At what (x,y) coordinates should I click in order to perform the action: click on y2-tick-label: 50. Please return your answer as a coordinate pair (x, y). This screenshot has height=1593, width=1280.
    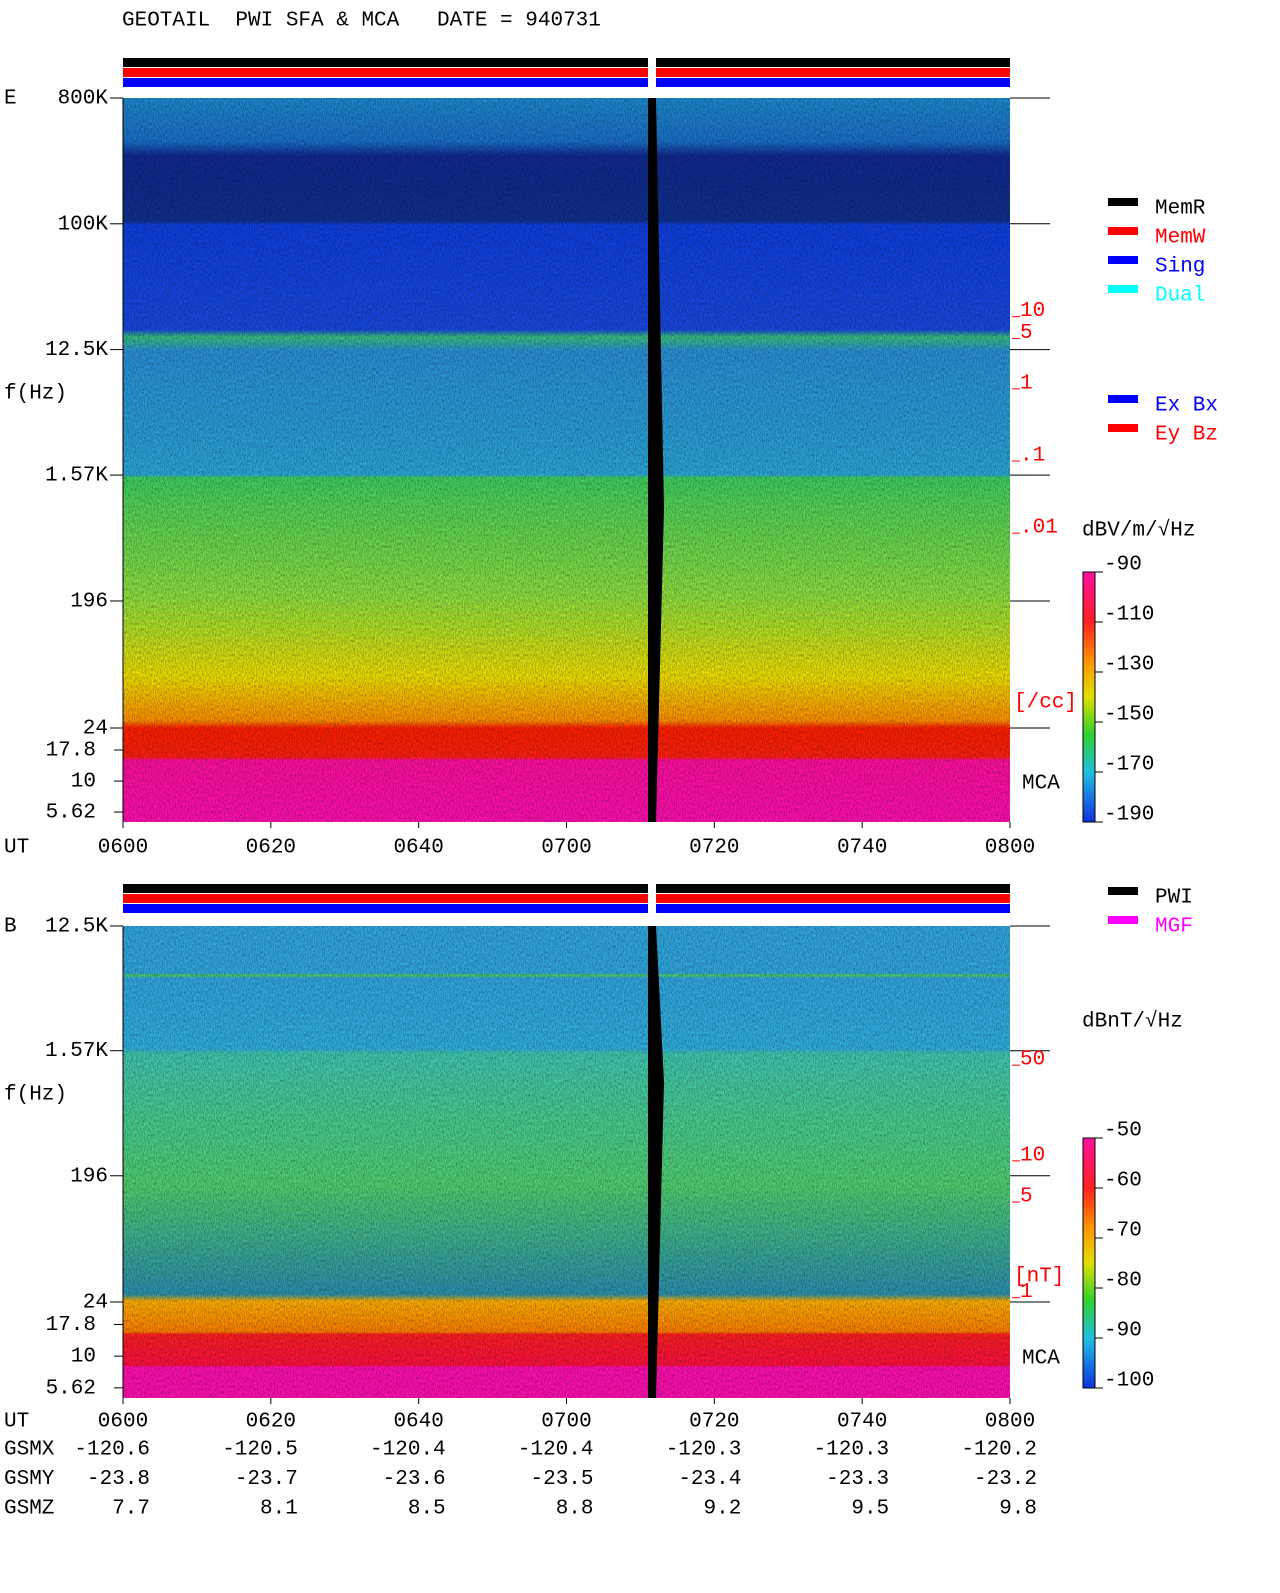
    Looking at the image, I should click on (1032, 1060).